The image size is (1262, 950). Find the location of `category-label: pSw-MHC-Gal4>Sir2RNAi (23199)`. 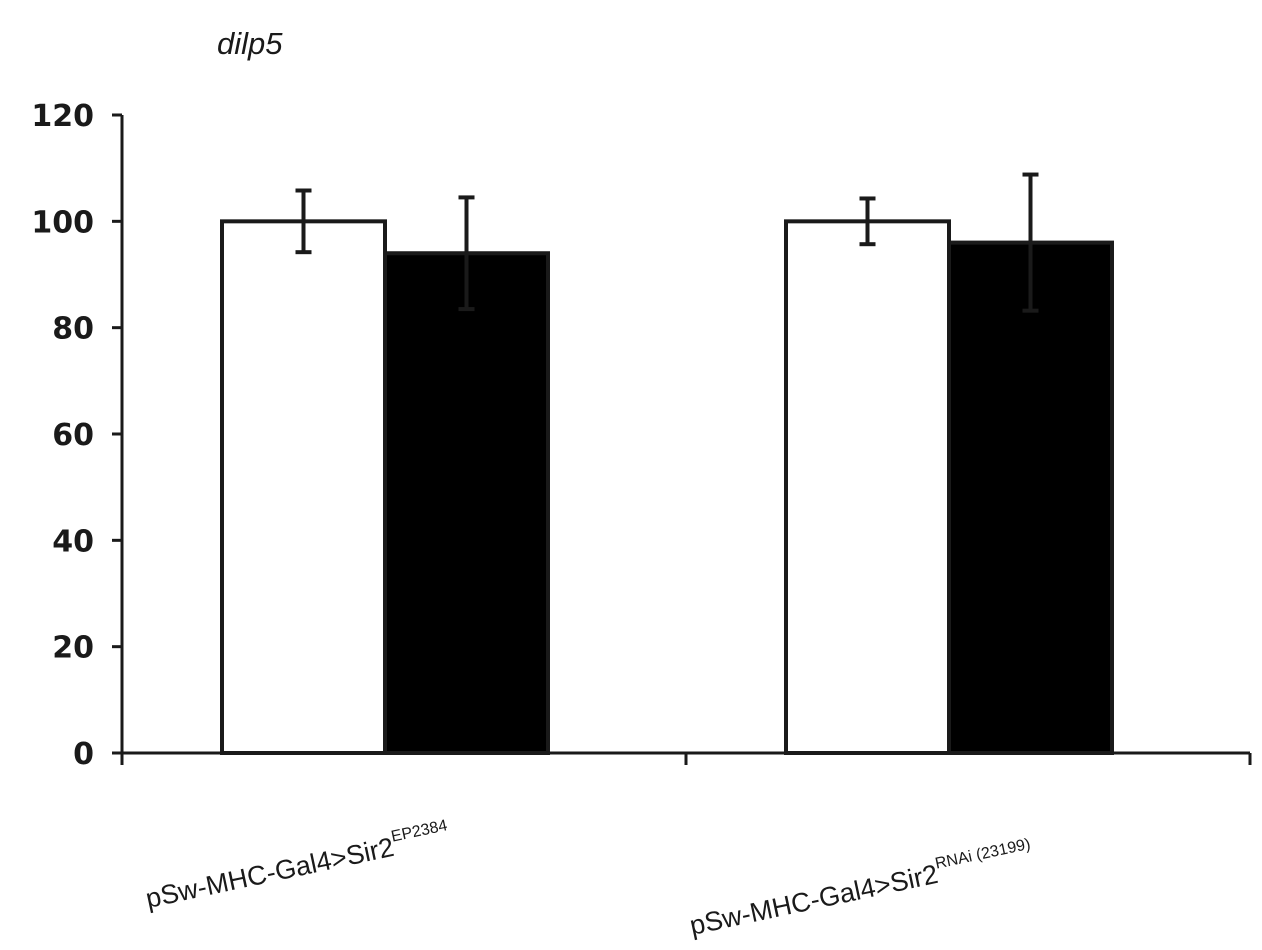

category-label: pSw-MHC-Gal4>Sir2RNAi (23199) is located at coordinates (860, 888).